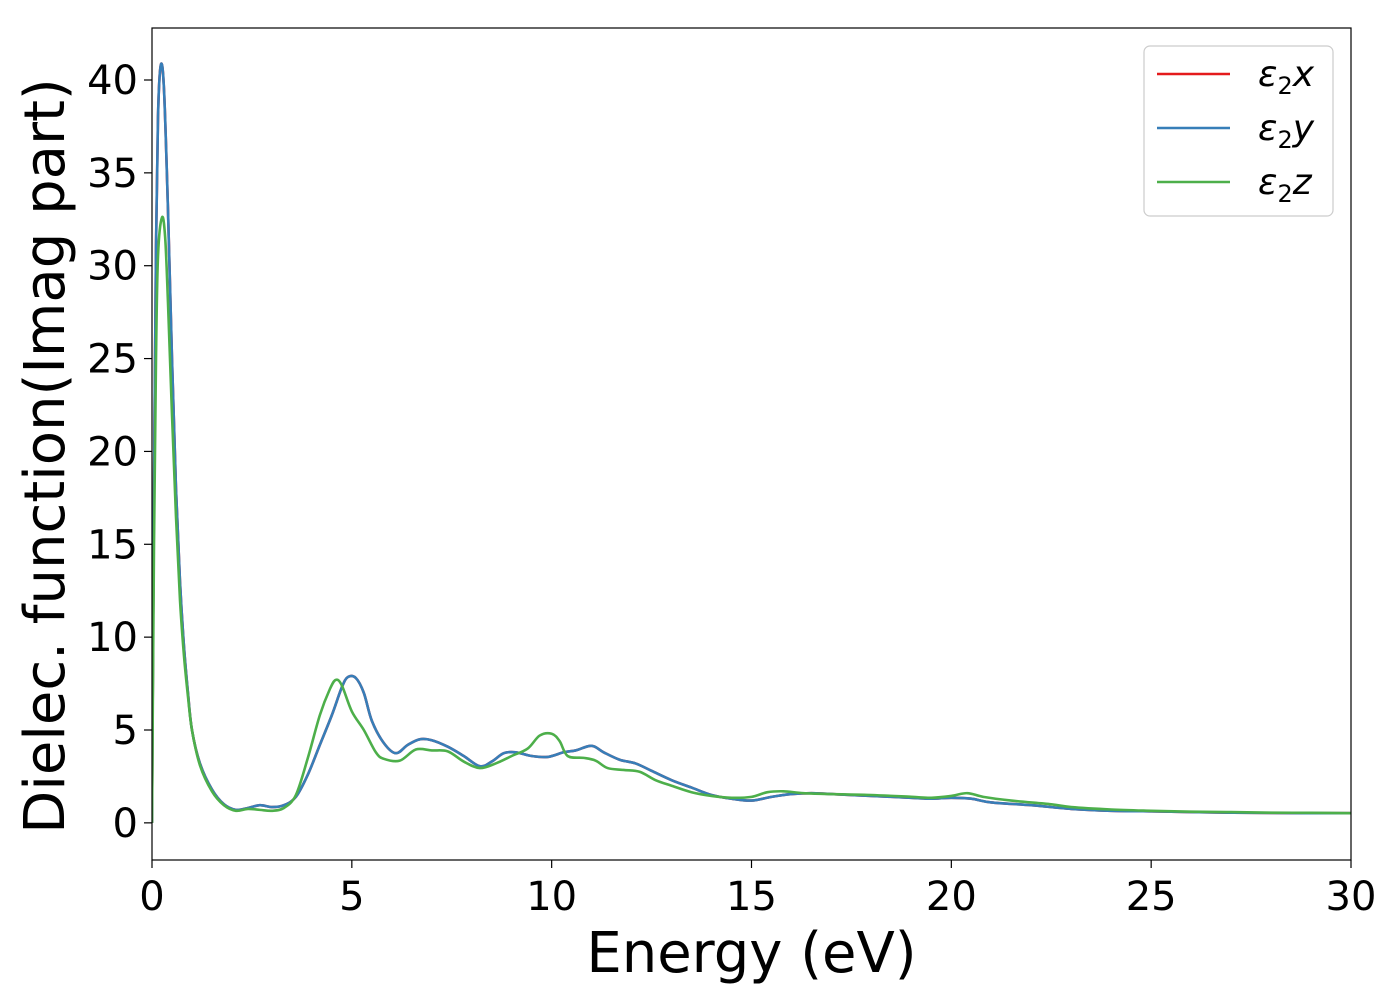  What do you see at coordinates (112, 81) in the screenshot?
I see `y-tick-label: 40` at bounding box center [112, 81].